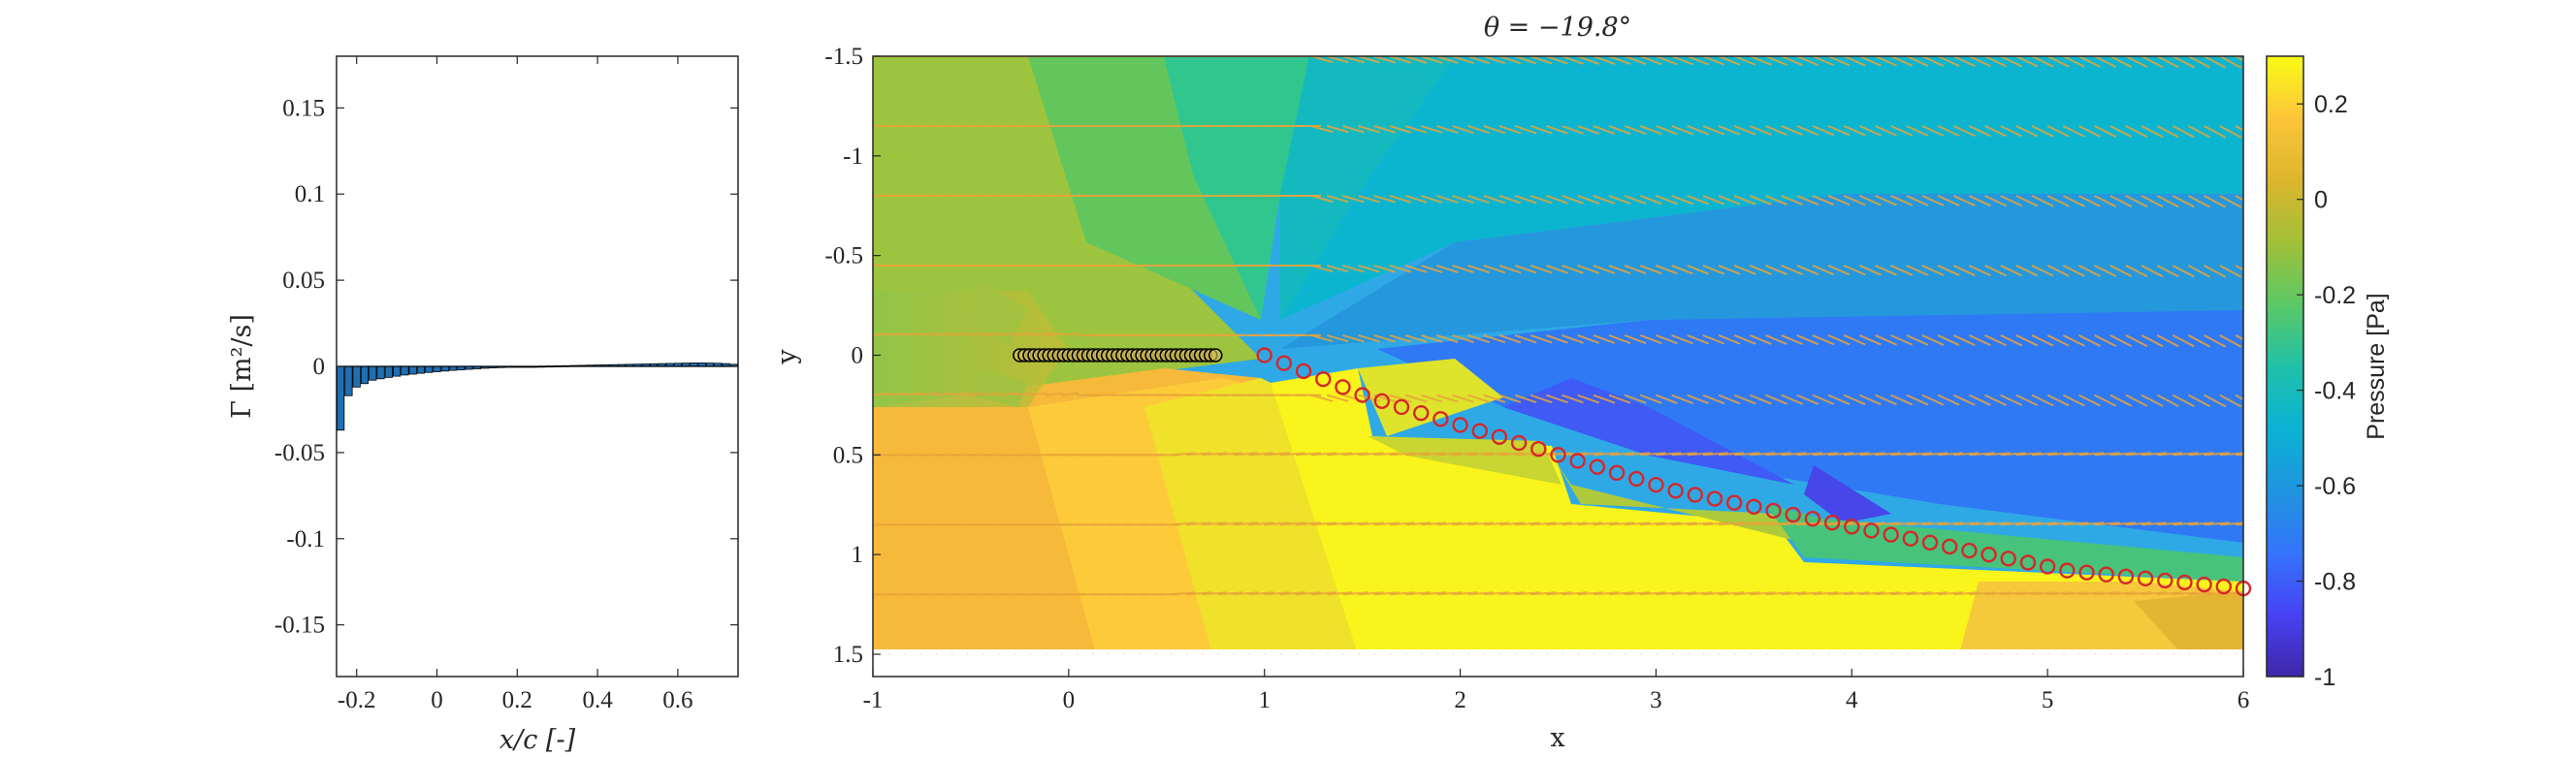 The image size is (2576, 757). Describe the element at coordinates (848, 655) in the screenshot. I see `y-tick-label: 1.5` at that location.